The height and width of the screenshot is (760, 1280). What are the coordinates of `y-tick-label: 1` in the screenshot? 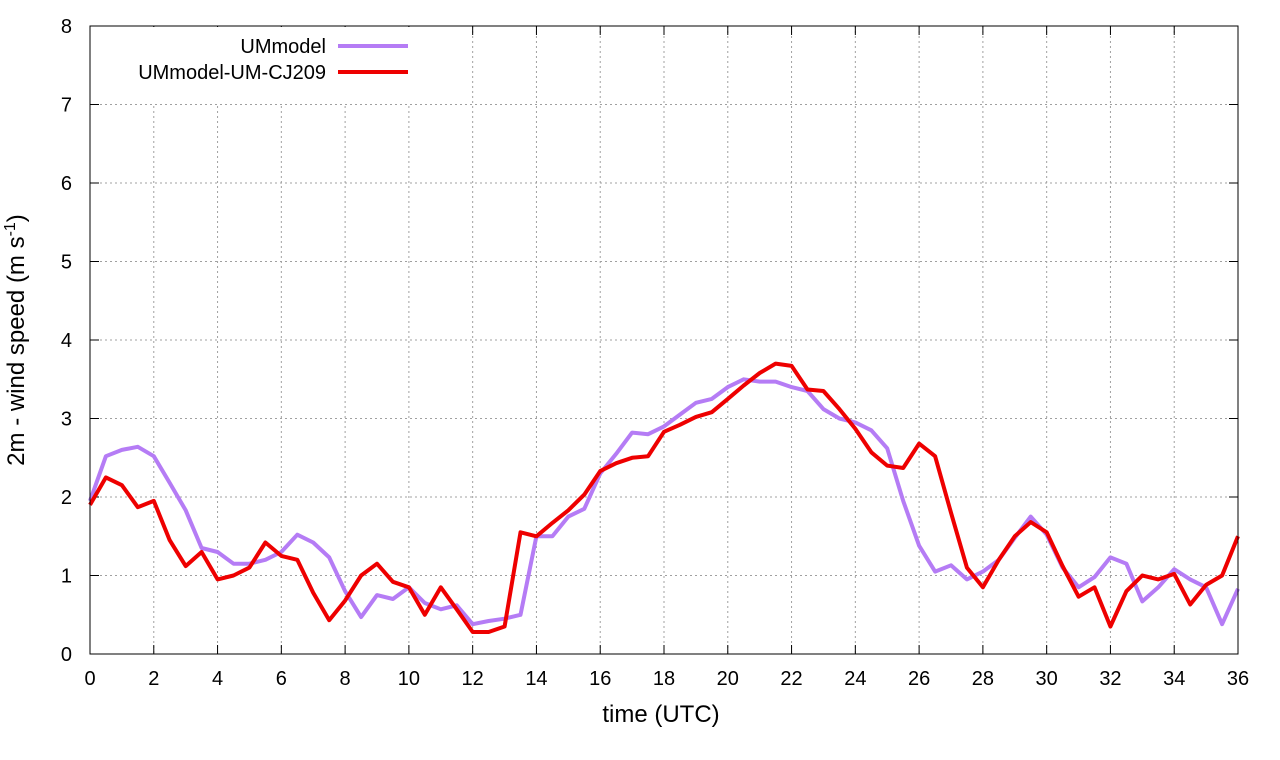 It's located at (66, 577).